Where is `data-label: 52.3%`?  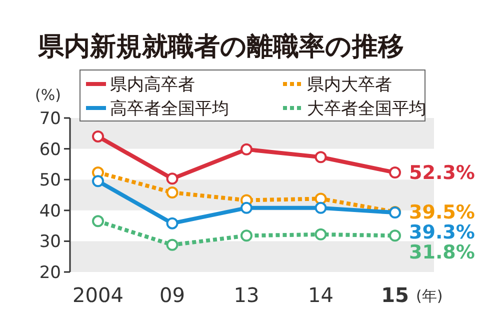
data-label: 52.3% is located at coordinates (442, 173).